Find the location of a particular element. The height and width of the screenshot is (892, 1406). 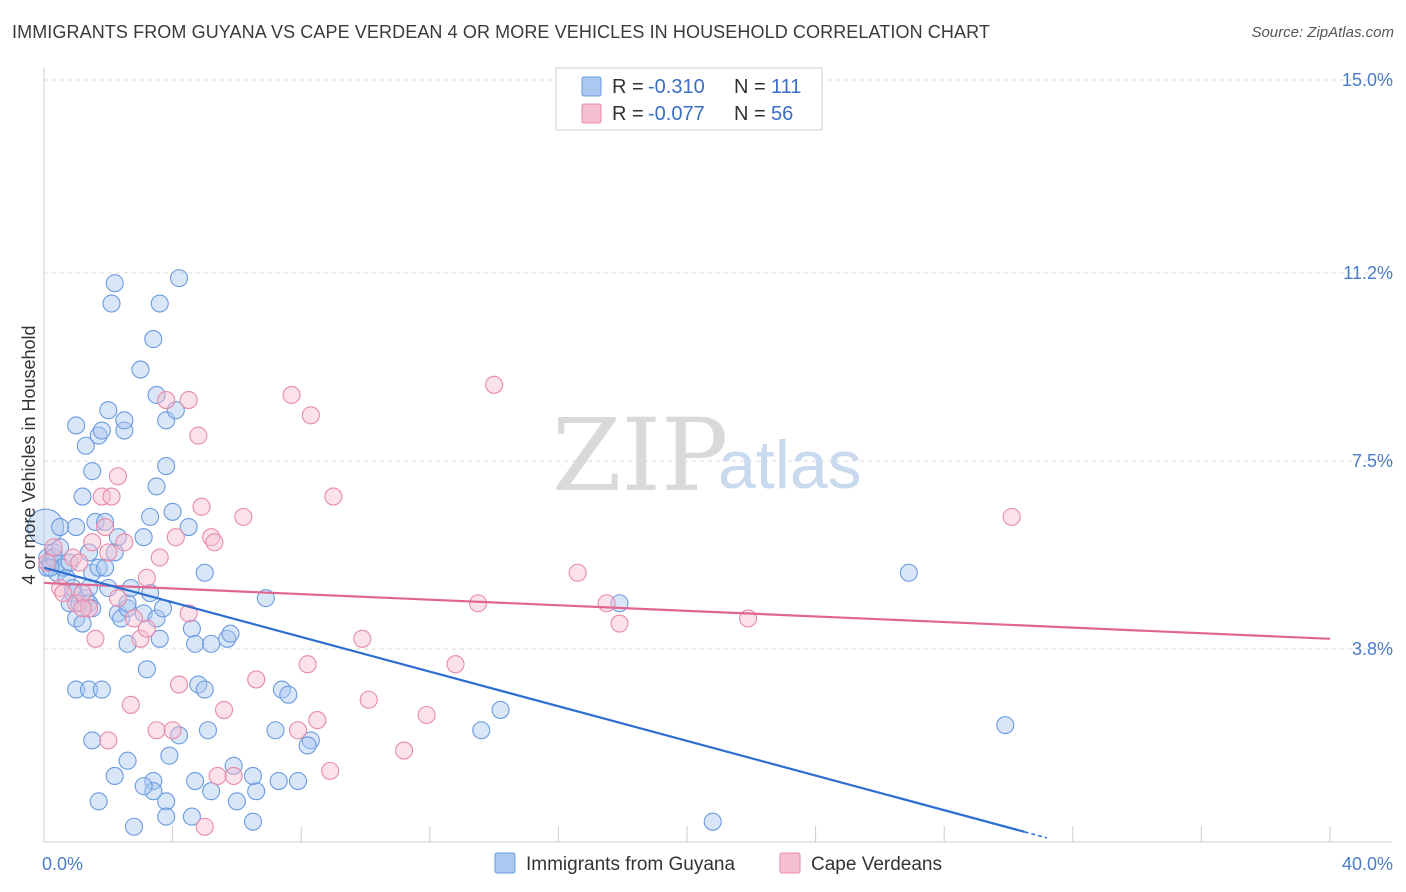

legend-r-value-2: -0.077 is located at coordinates (676, 114).